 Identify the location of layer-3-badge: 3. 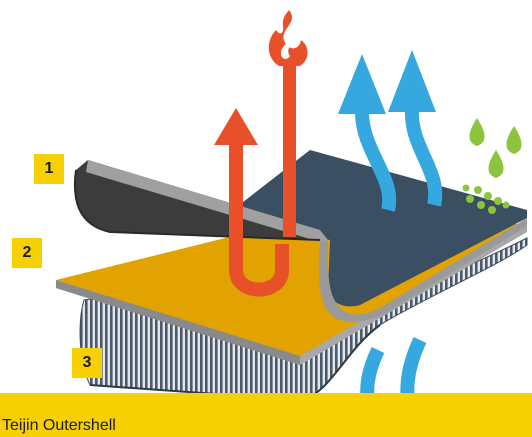
(87, 363).